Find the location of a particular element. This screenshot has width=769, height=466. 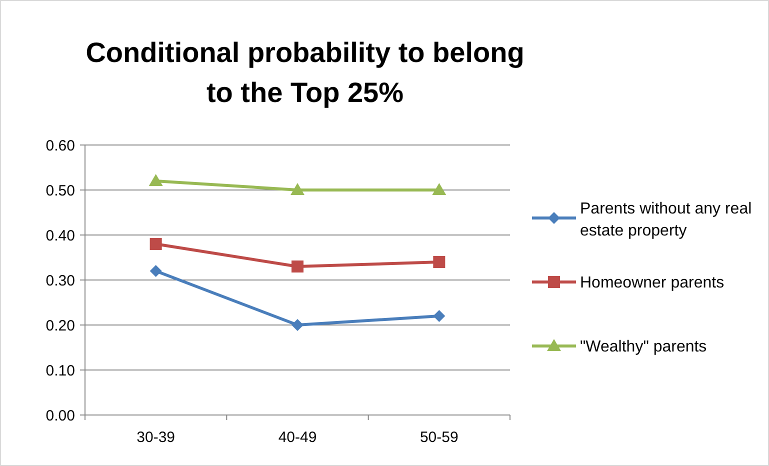

chart-title: Conditional probability to belong to the Top 25% is located at coordinates (305, 72).